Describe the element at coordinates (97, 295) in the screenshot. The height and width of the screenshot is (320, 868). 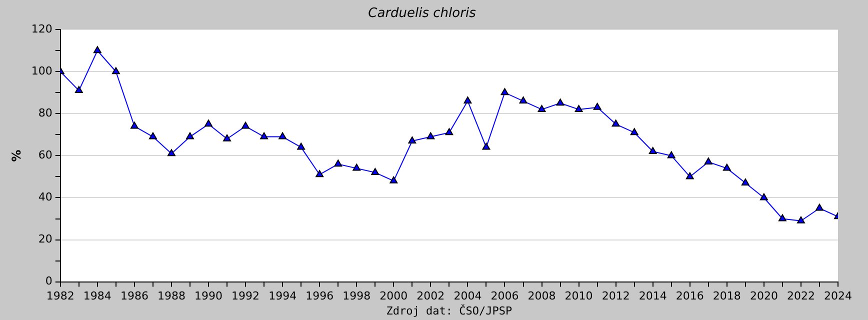
I see `x-tick-label: 1984` at that location.